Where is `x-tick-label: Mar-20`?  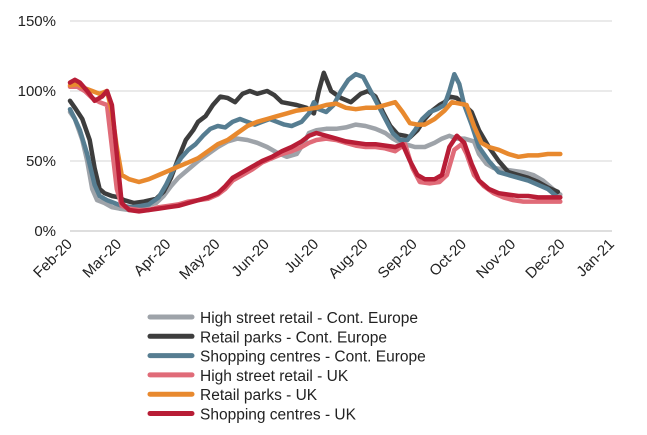
x-tick-label: Mar-20 is located at coordinates (102, 259).